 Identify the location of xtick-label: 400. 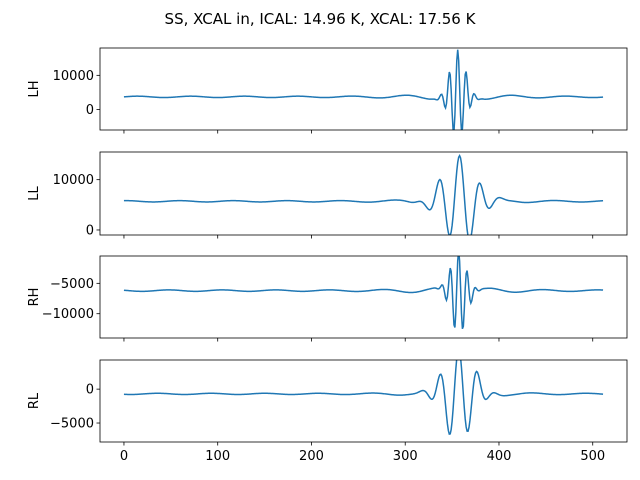
(499, 456).